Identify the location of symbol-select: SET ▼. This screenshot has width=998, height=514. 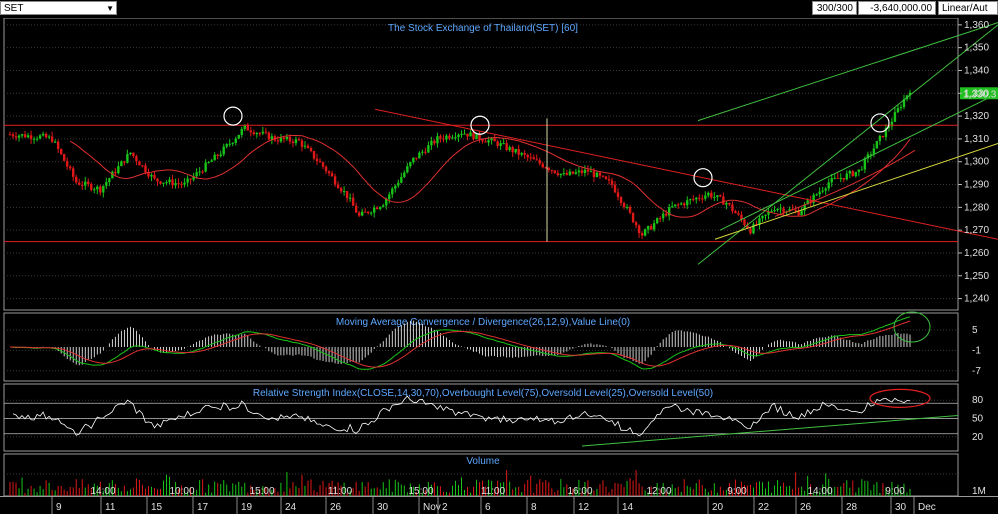
(58, 8).